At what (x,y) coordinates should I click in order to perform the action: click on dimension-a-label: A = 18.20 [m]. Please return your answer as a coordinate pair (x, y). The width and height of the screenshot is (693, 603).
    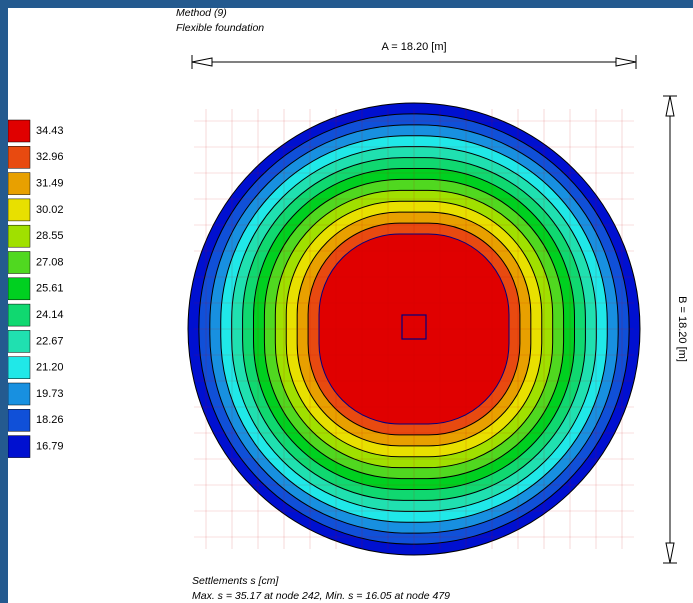
    Looking at the image, I should click on (413, 47).